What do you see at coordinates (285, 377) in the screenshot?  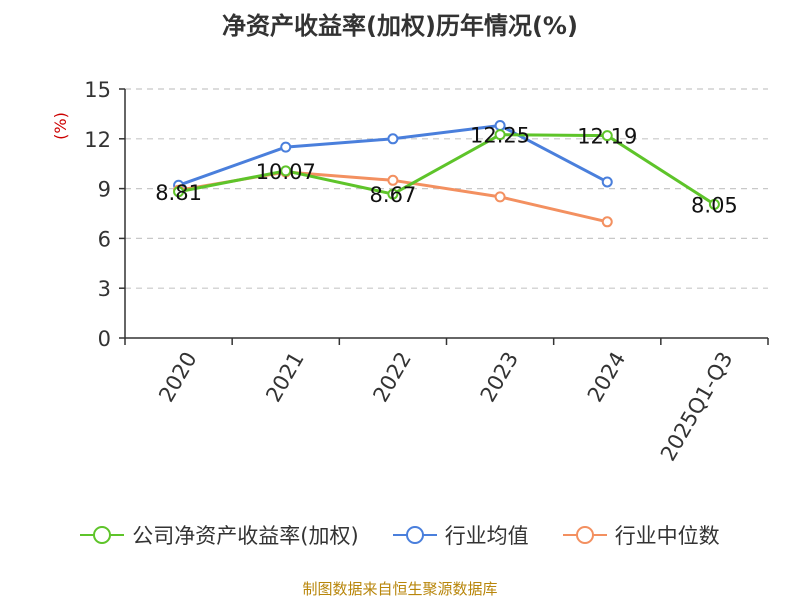 I see `x-tick-label: 2021` at bounding box center [285, 377].